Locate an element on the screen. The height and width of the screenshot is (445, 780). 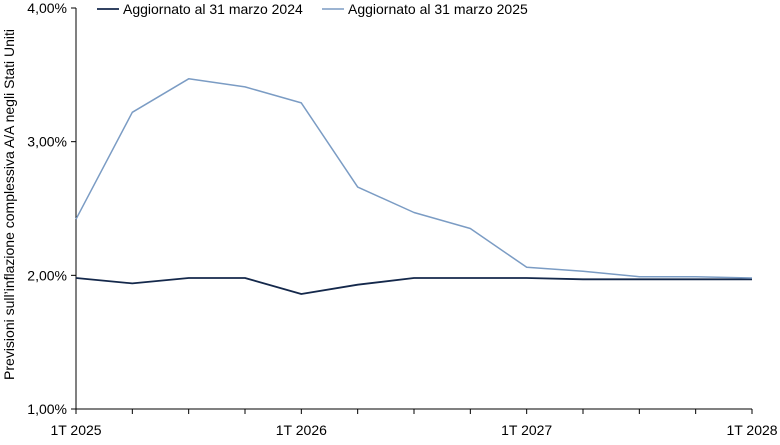
x-tick-label: 1T 2027 is located at coordinates (526, 430).